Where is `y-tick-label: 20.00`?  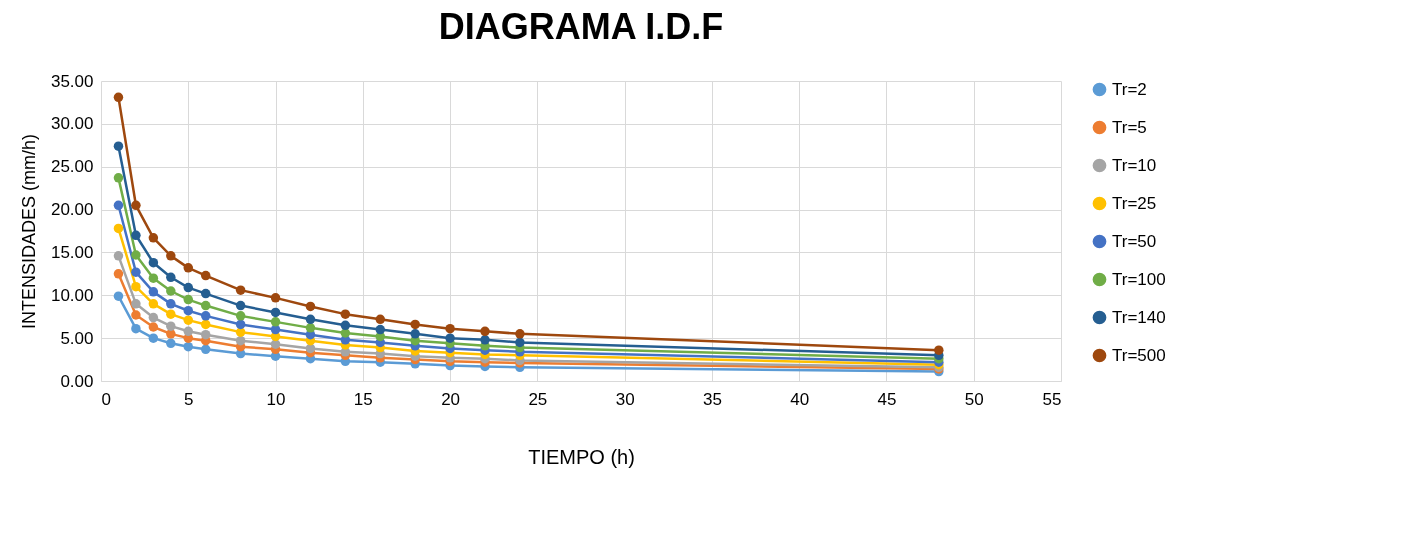
y-tick-label: 20.00 is located at coordinates (72, 210).